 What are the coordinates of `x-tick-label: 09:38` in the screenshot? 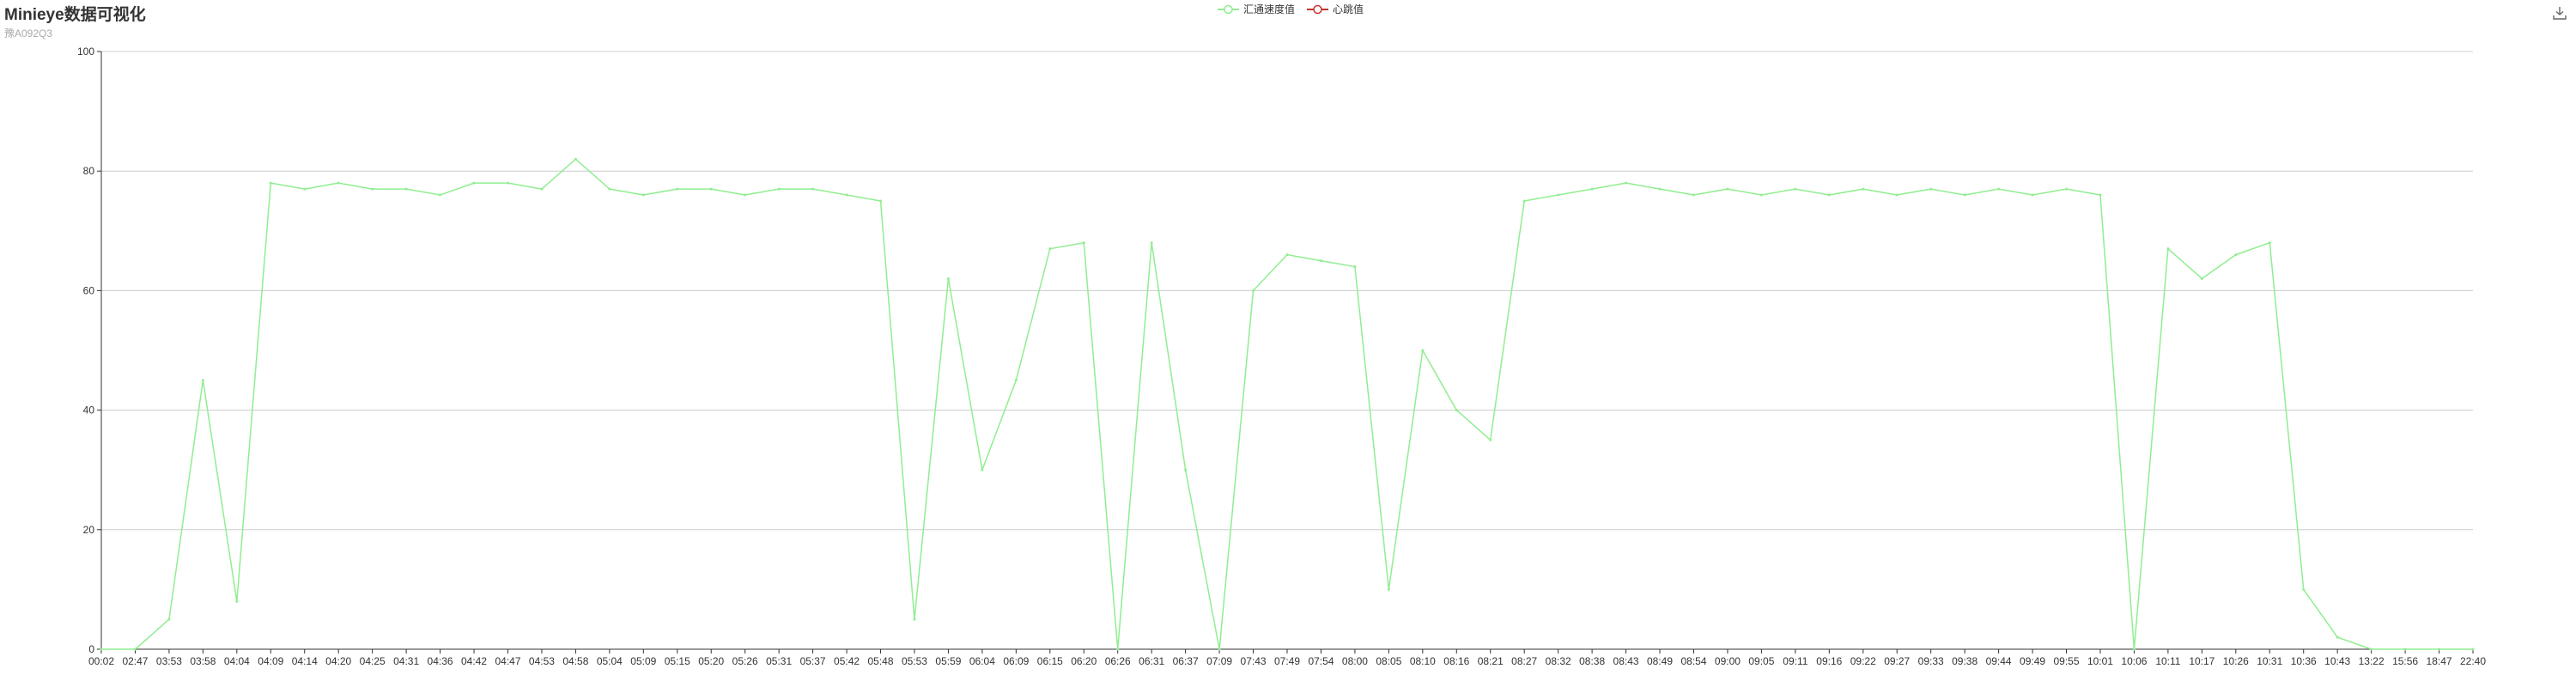 It's located at (1965, 661).